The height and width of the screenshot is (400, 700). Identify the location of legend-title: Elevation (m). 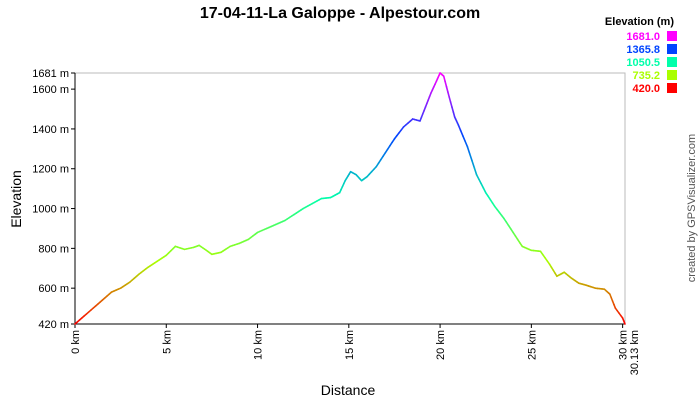
(639, 22).